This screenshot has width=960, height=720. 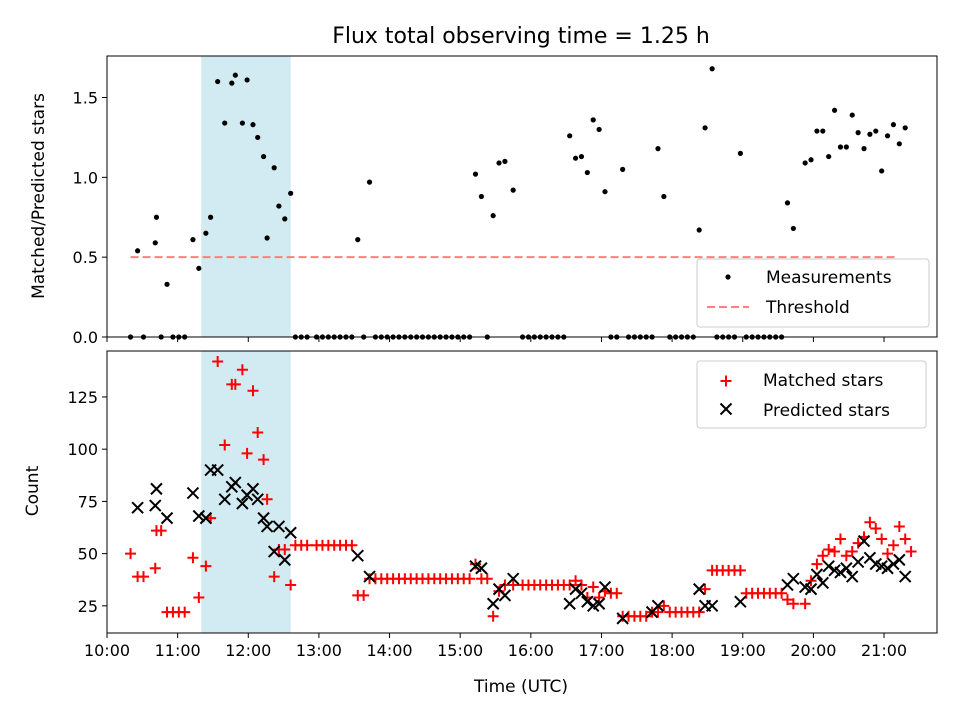 I want to click on y-tick-label: 0.5, so click(x=85, y=257).